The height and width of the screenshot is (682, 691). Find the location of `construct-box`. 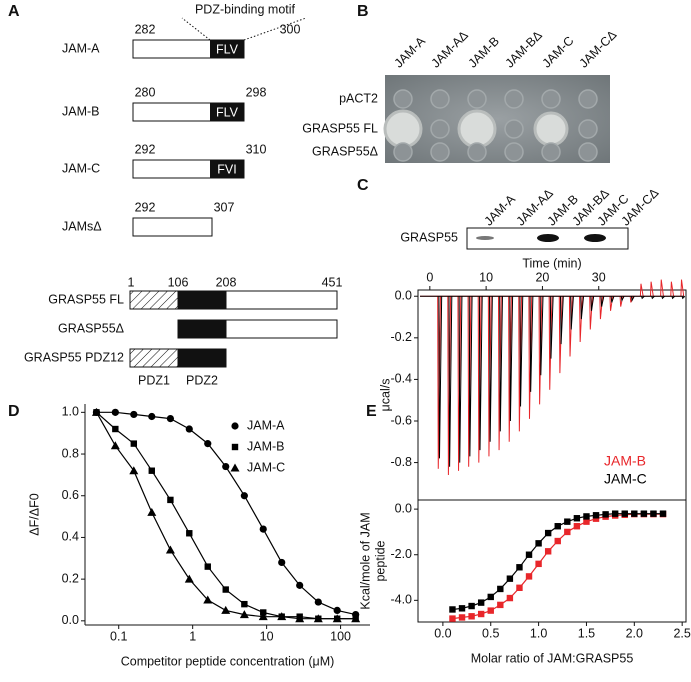

construct-box is located at coordinates (172, 227).